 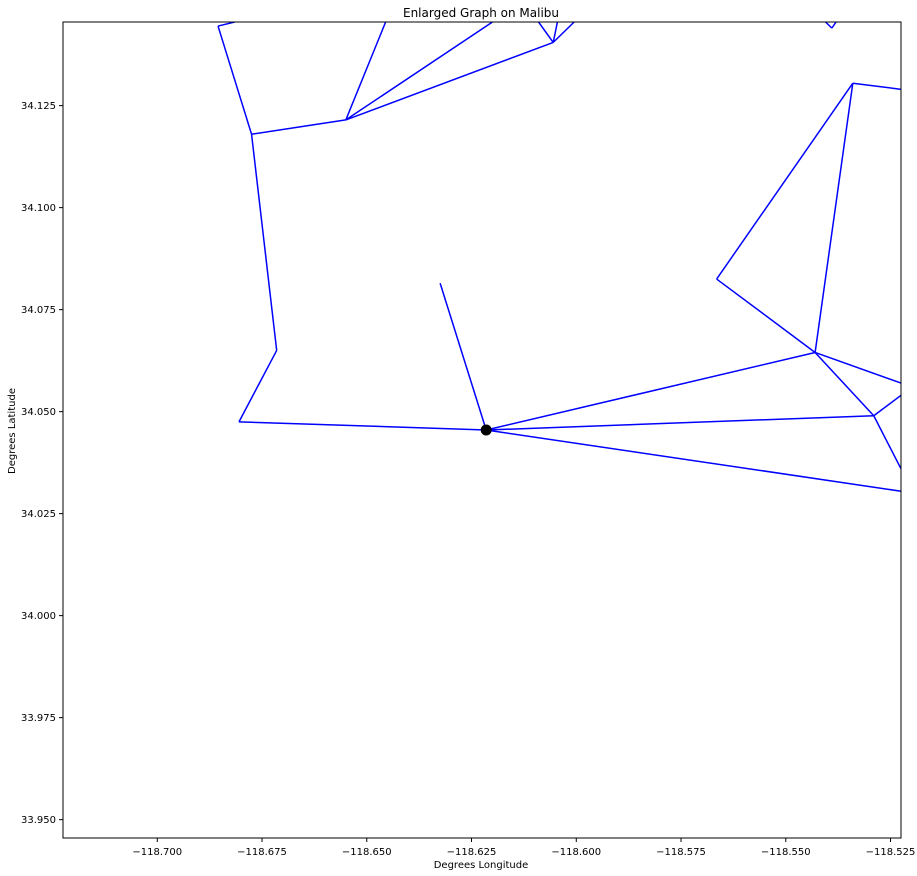 What do you see at coordinates (481, 13) in the screenshot?
I see `chart-title: Enlarged Graph on Malibu` at bounding box center [481, 13].